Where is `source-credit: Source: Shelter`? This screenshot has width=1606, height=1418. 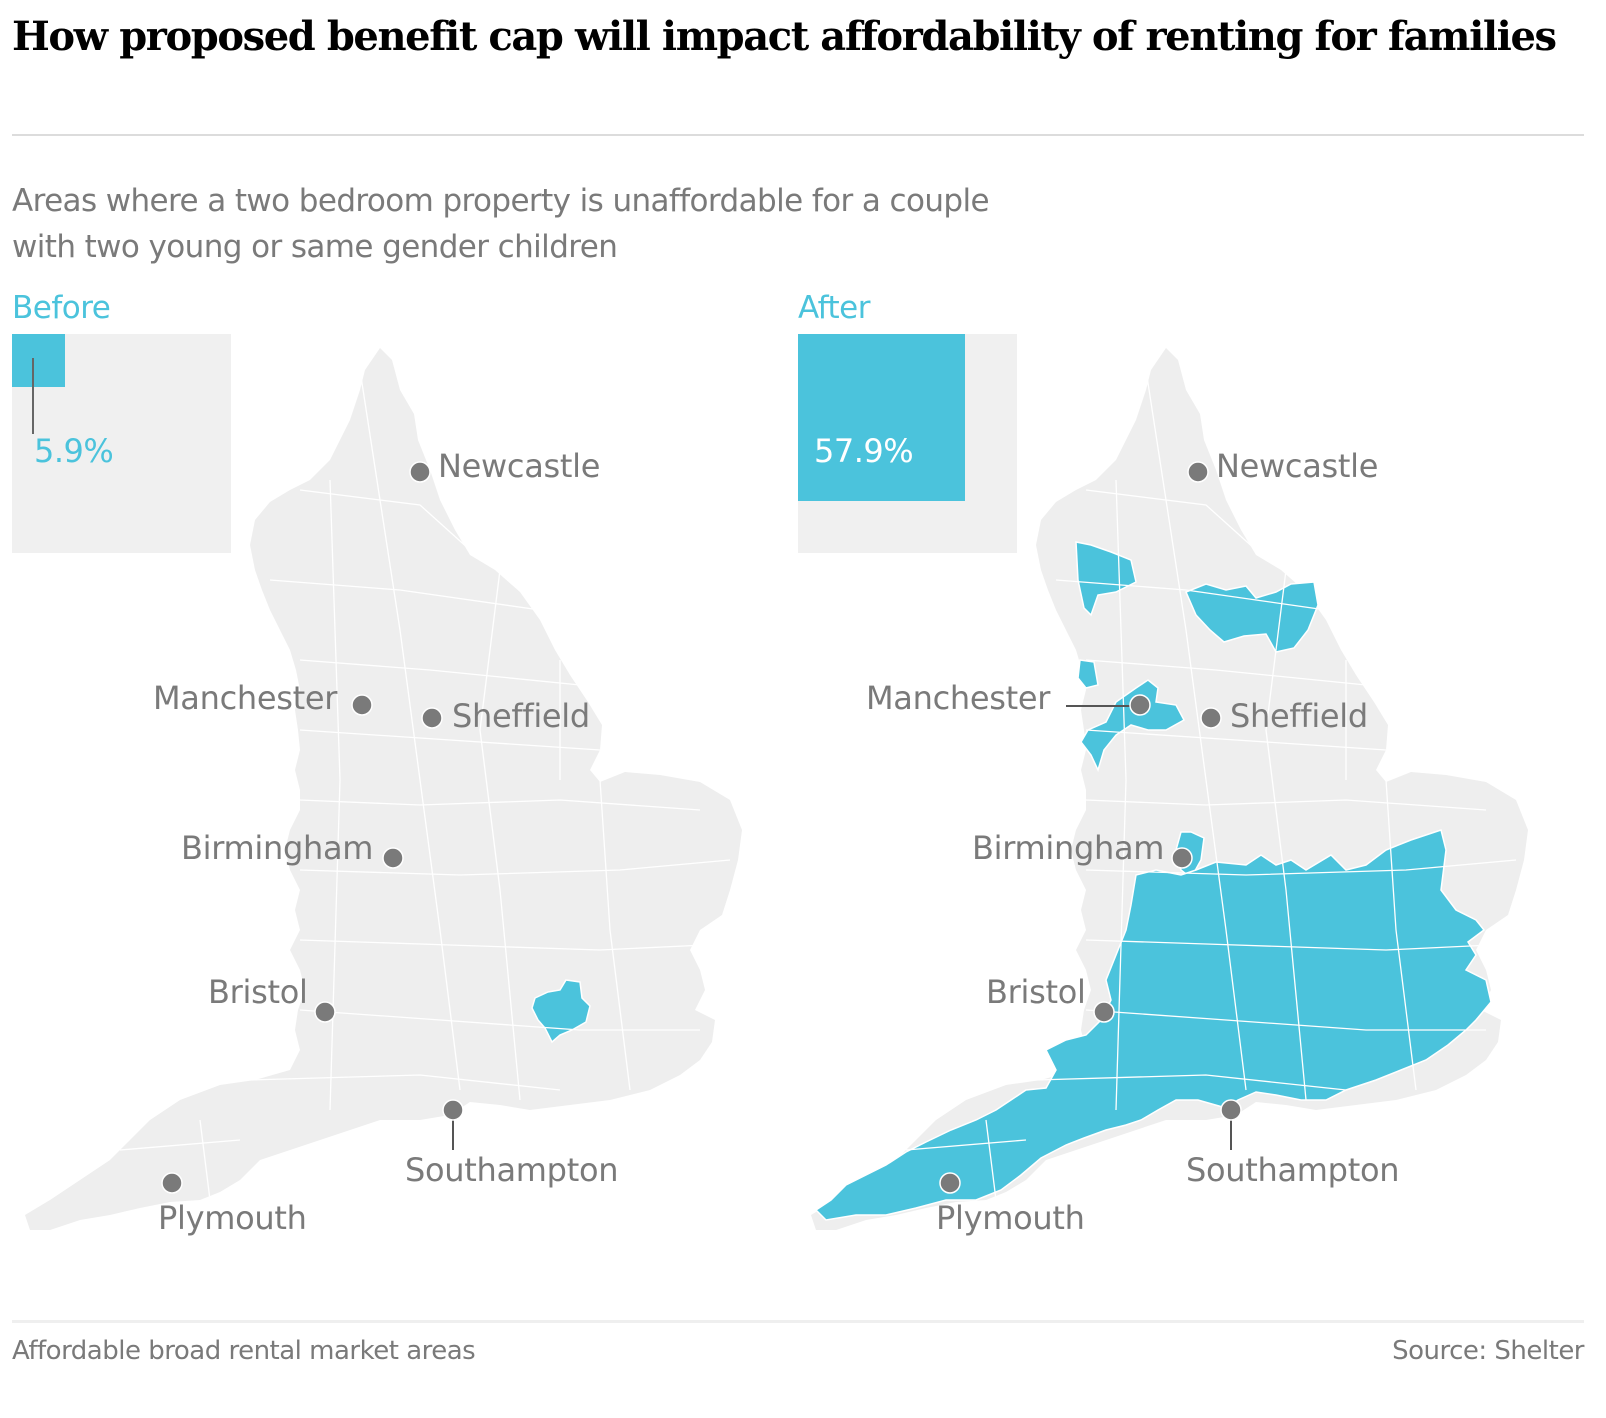 source-credit: Source: Shelter is located at coordinates (1488, 1351).